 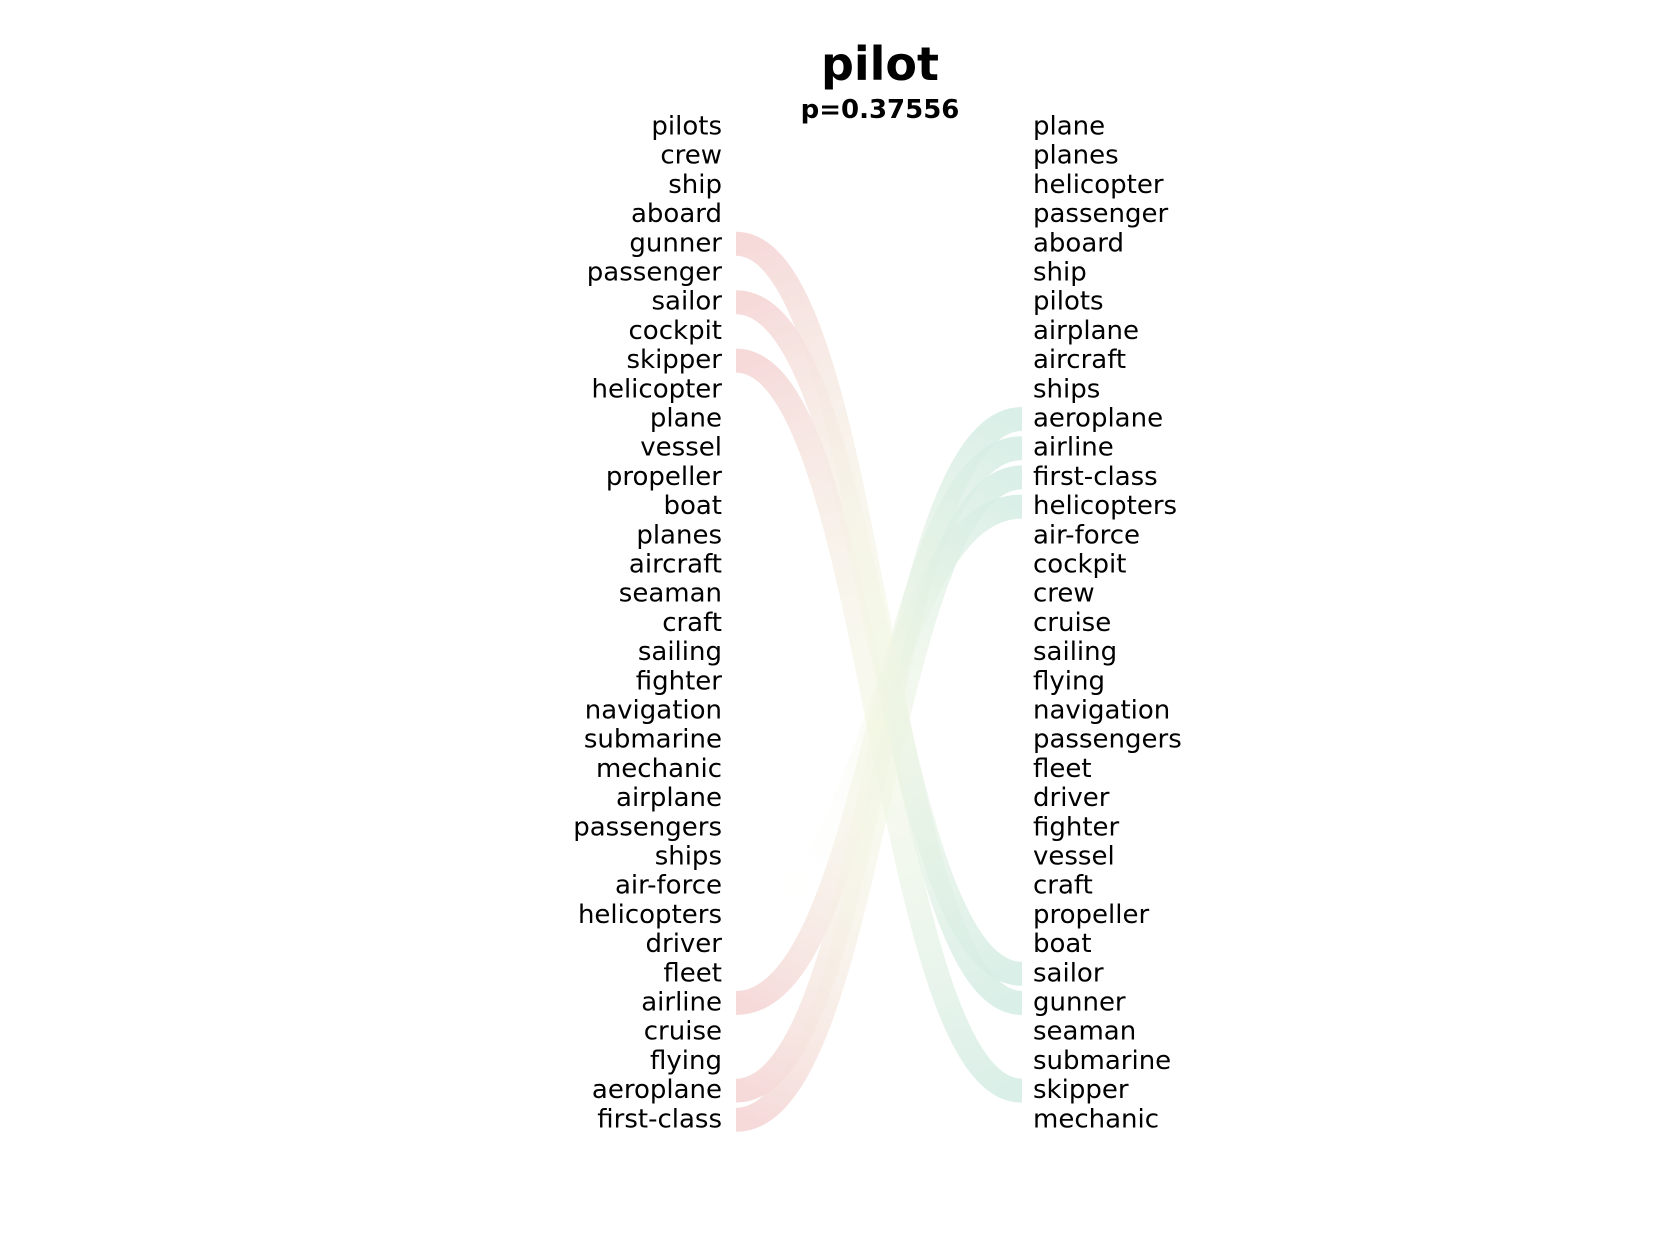 What do you see at coordinates (1101, 711) in the screenshot?
I see `right-word: navigation` at bounding box center [1101, 711].